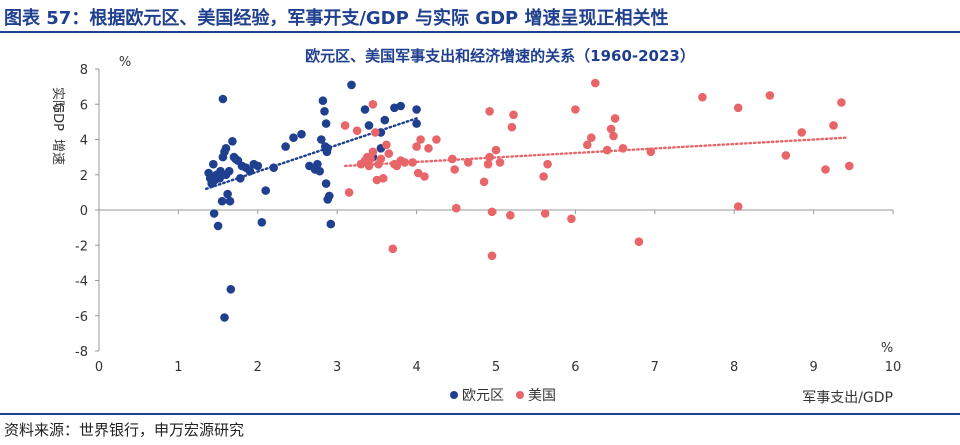 This screenshot has height=445, width=960. Describe the element at coordinates (496, 367) in the screenshot. I see `x-tick-label: 5` at that location.